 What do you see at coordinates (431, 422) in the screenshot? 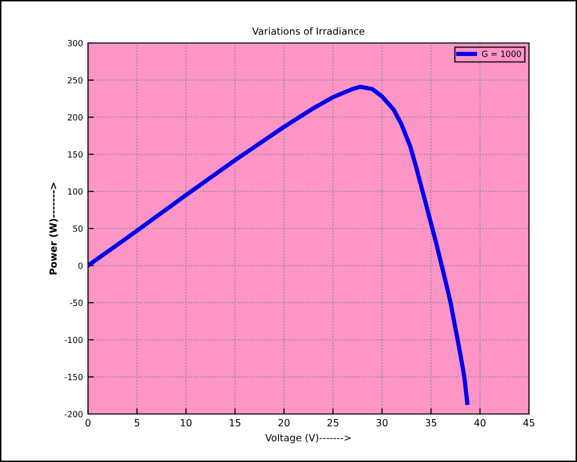
I see `x-tick-label: 35` at bounding box center [431, 422].